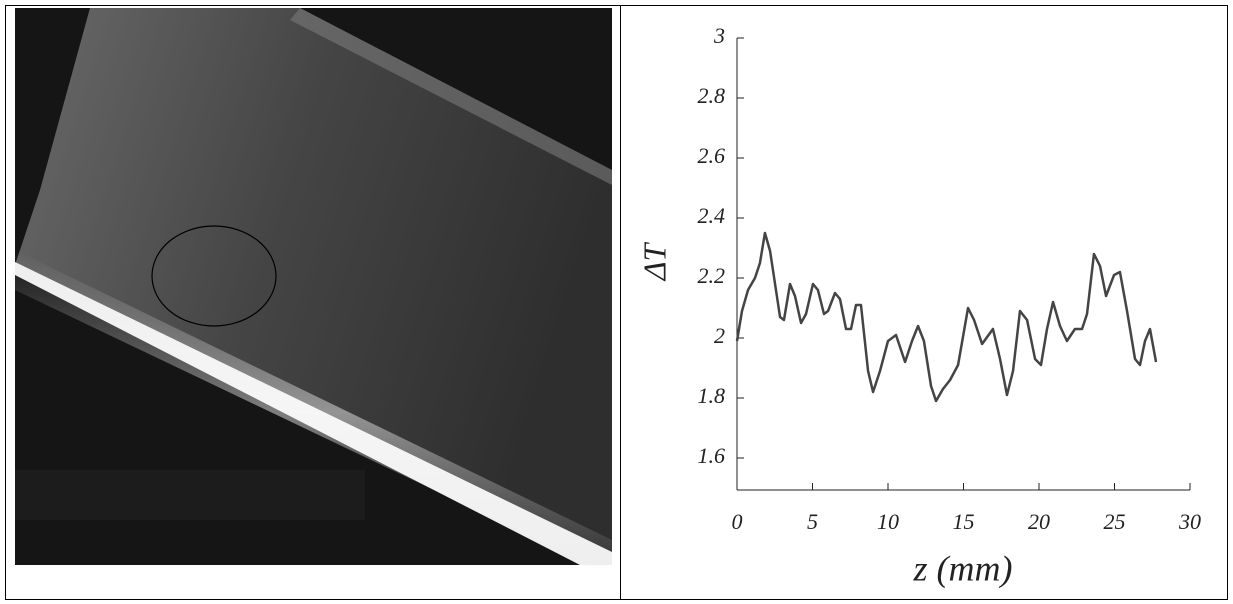 This screenshot has height=604, width=1233. What do you see at coordinates (888, 521) in the screenshot?
I see `x-tick-label: 10` at bounding box center [888, 521].